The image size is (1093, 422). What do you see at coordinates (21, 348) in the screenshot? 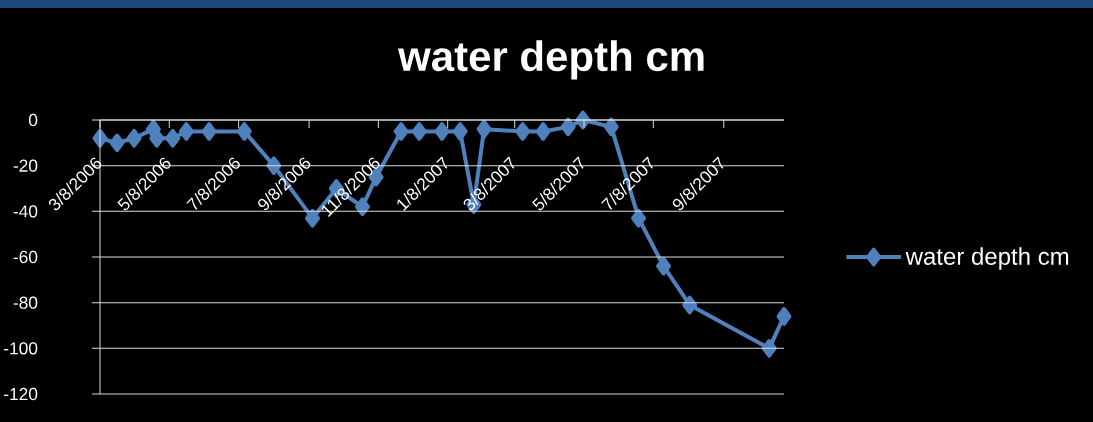
I see `y-tick-label: -100` at bounding box center [21, 348].